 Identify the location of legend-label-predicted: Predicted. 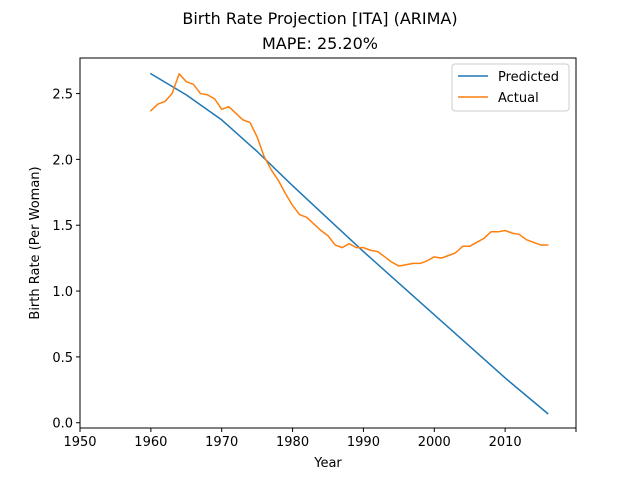
(528, 77).